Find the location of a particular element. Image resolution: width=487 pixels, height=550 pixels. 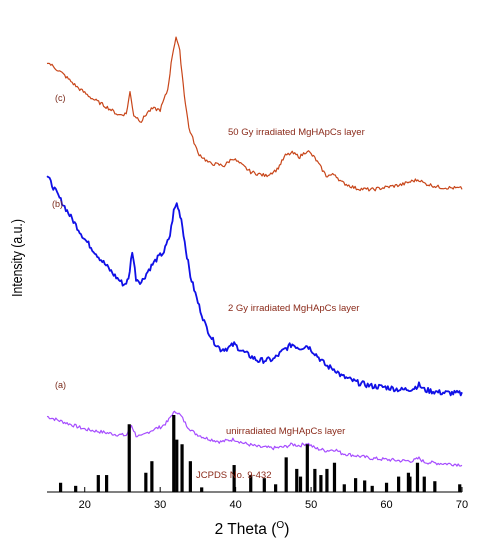

series-label: 2 Gy irradiated MgHApCs layer is located at coordinates (293, 308).